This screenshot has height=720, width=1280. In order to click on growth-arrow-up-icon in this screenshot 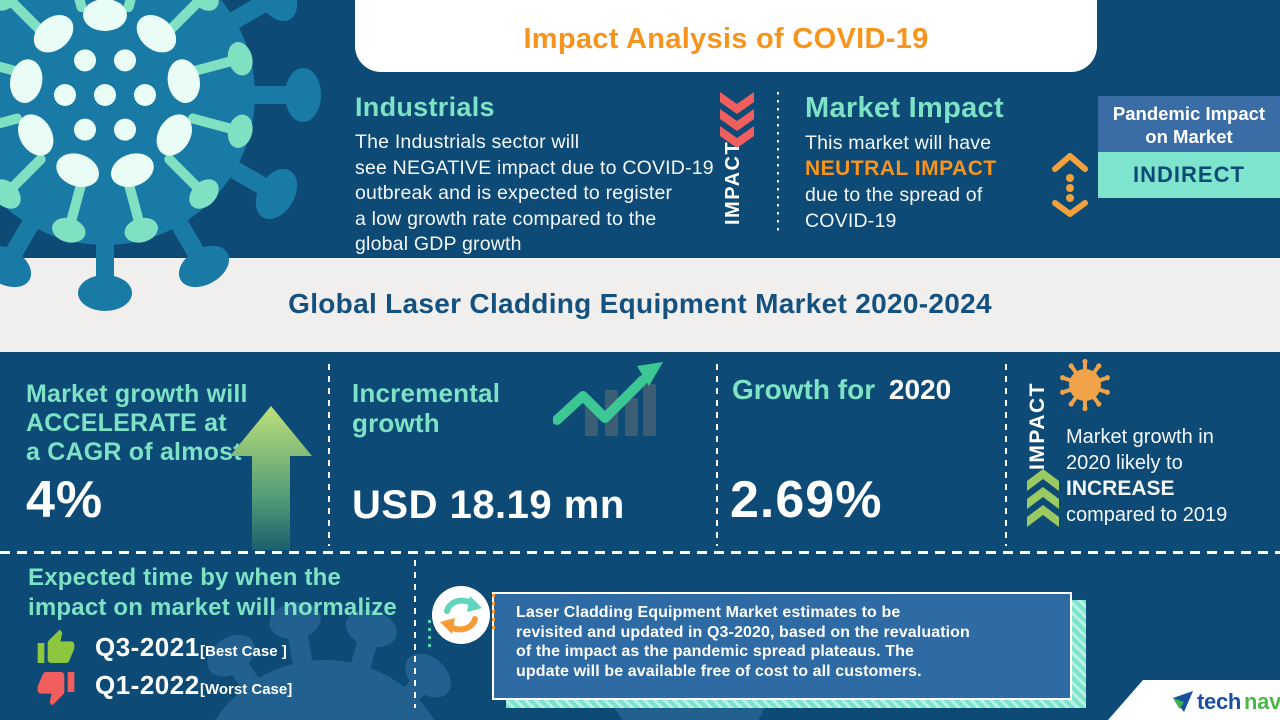, I will do `click(271, 478)`.